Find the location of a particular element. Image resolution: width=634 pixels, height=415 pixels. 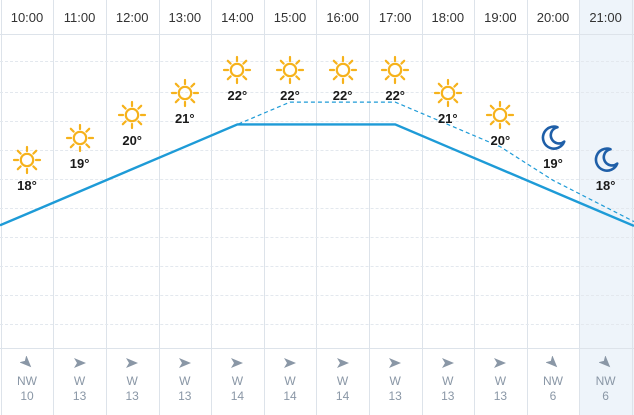

wind-cell: NW 10 is located at coordinates (27, 378).